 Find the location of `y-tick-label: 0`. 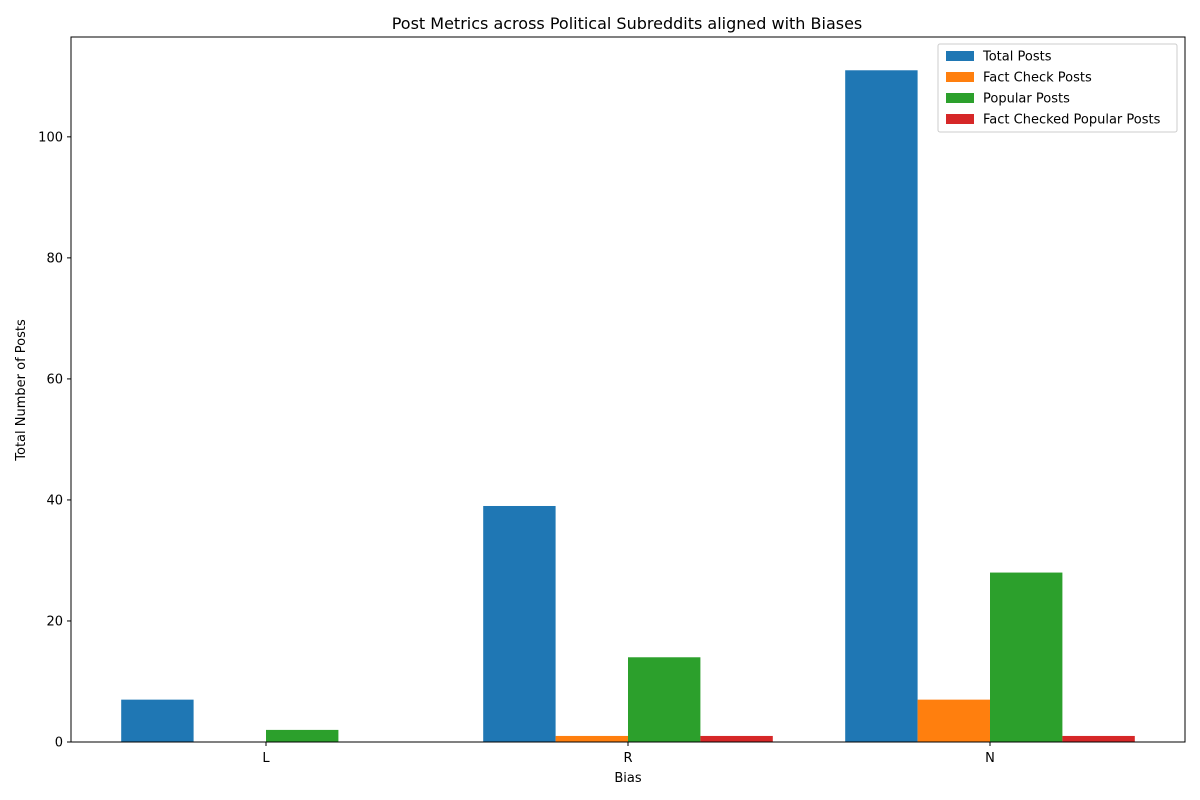

y-tick-label: 0 is located at coordinates (59, 743).